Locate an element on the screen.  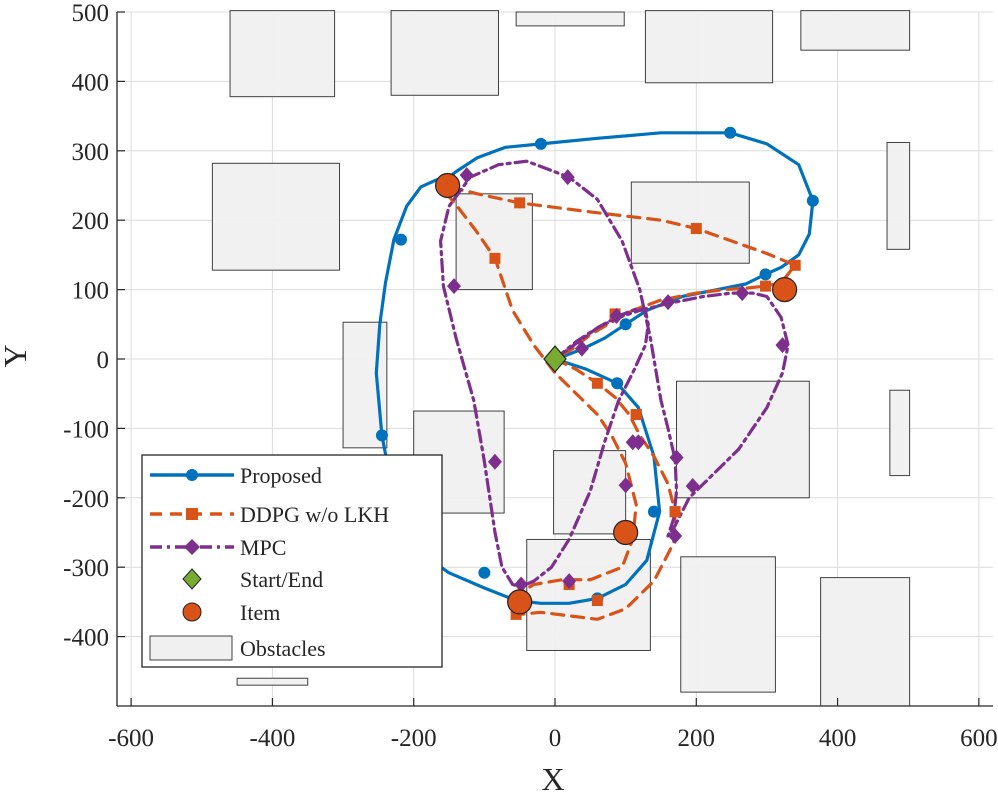
y-tick-label: -100 is located at coordinates (86, 429).